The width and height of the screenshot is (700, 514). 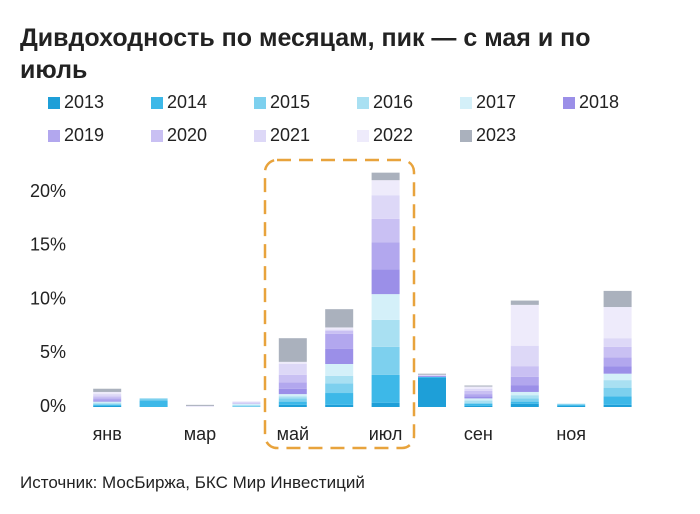 I want to click on legend-label: 2017, so click(x=496, y=102).